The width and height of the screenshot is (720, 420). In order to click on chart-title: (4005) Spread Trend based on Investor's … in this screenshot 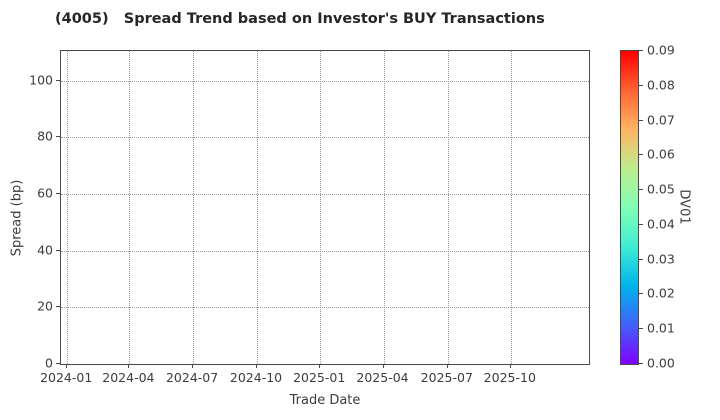, I will do `click(300, 19)`.